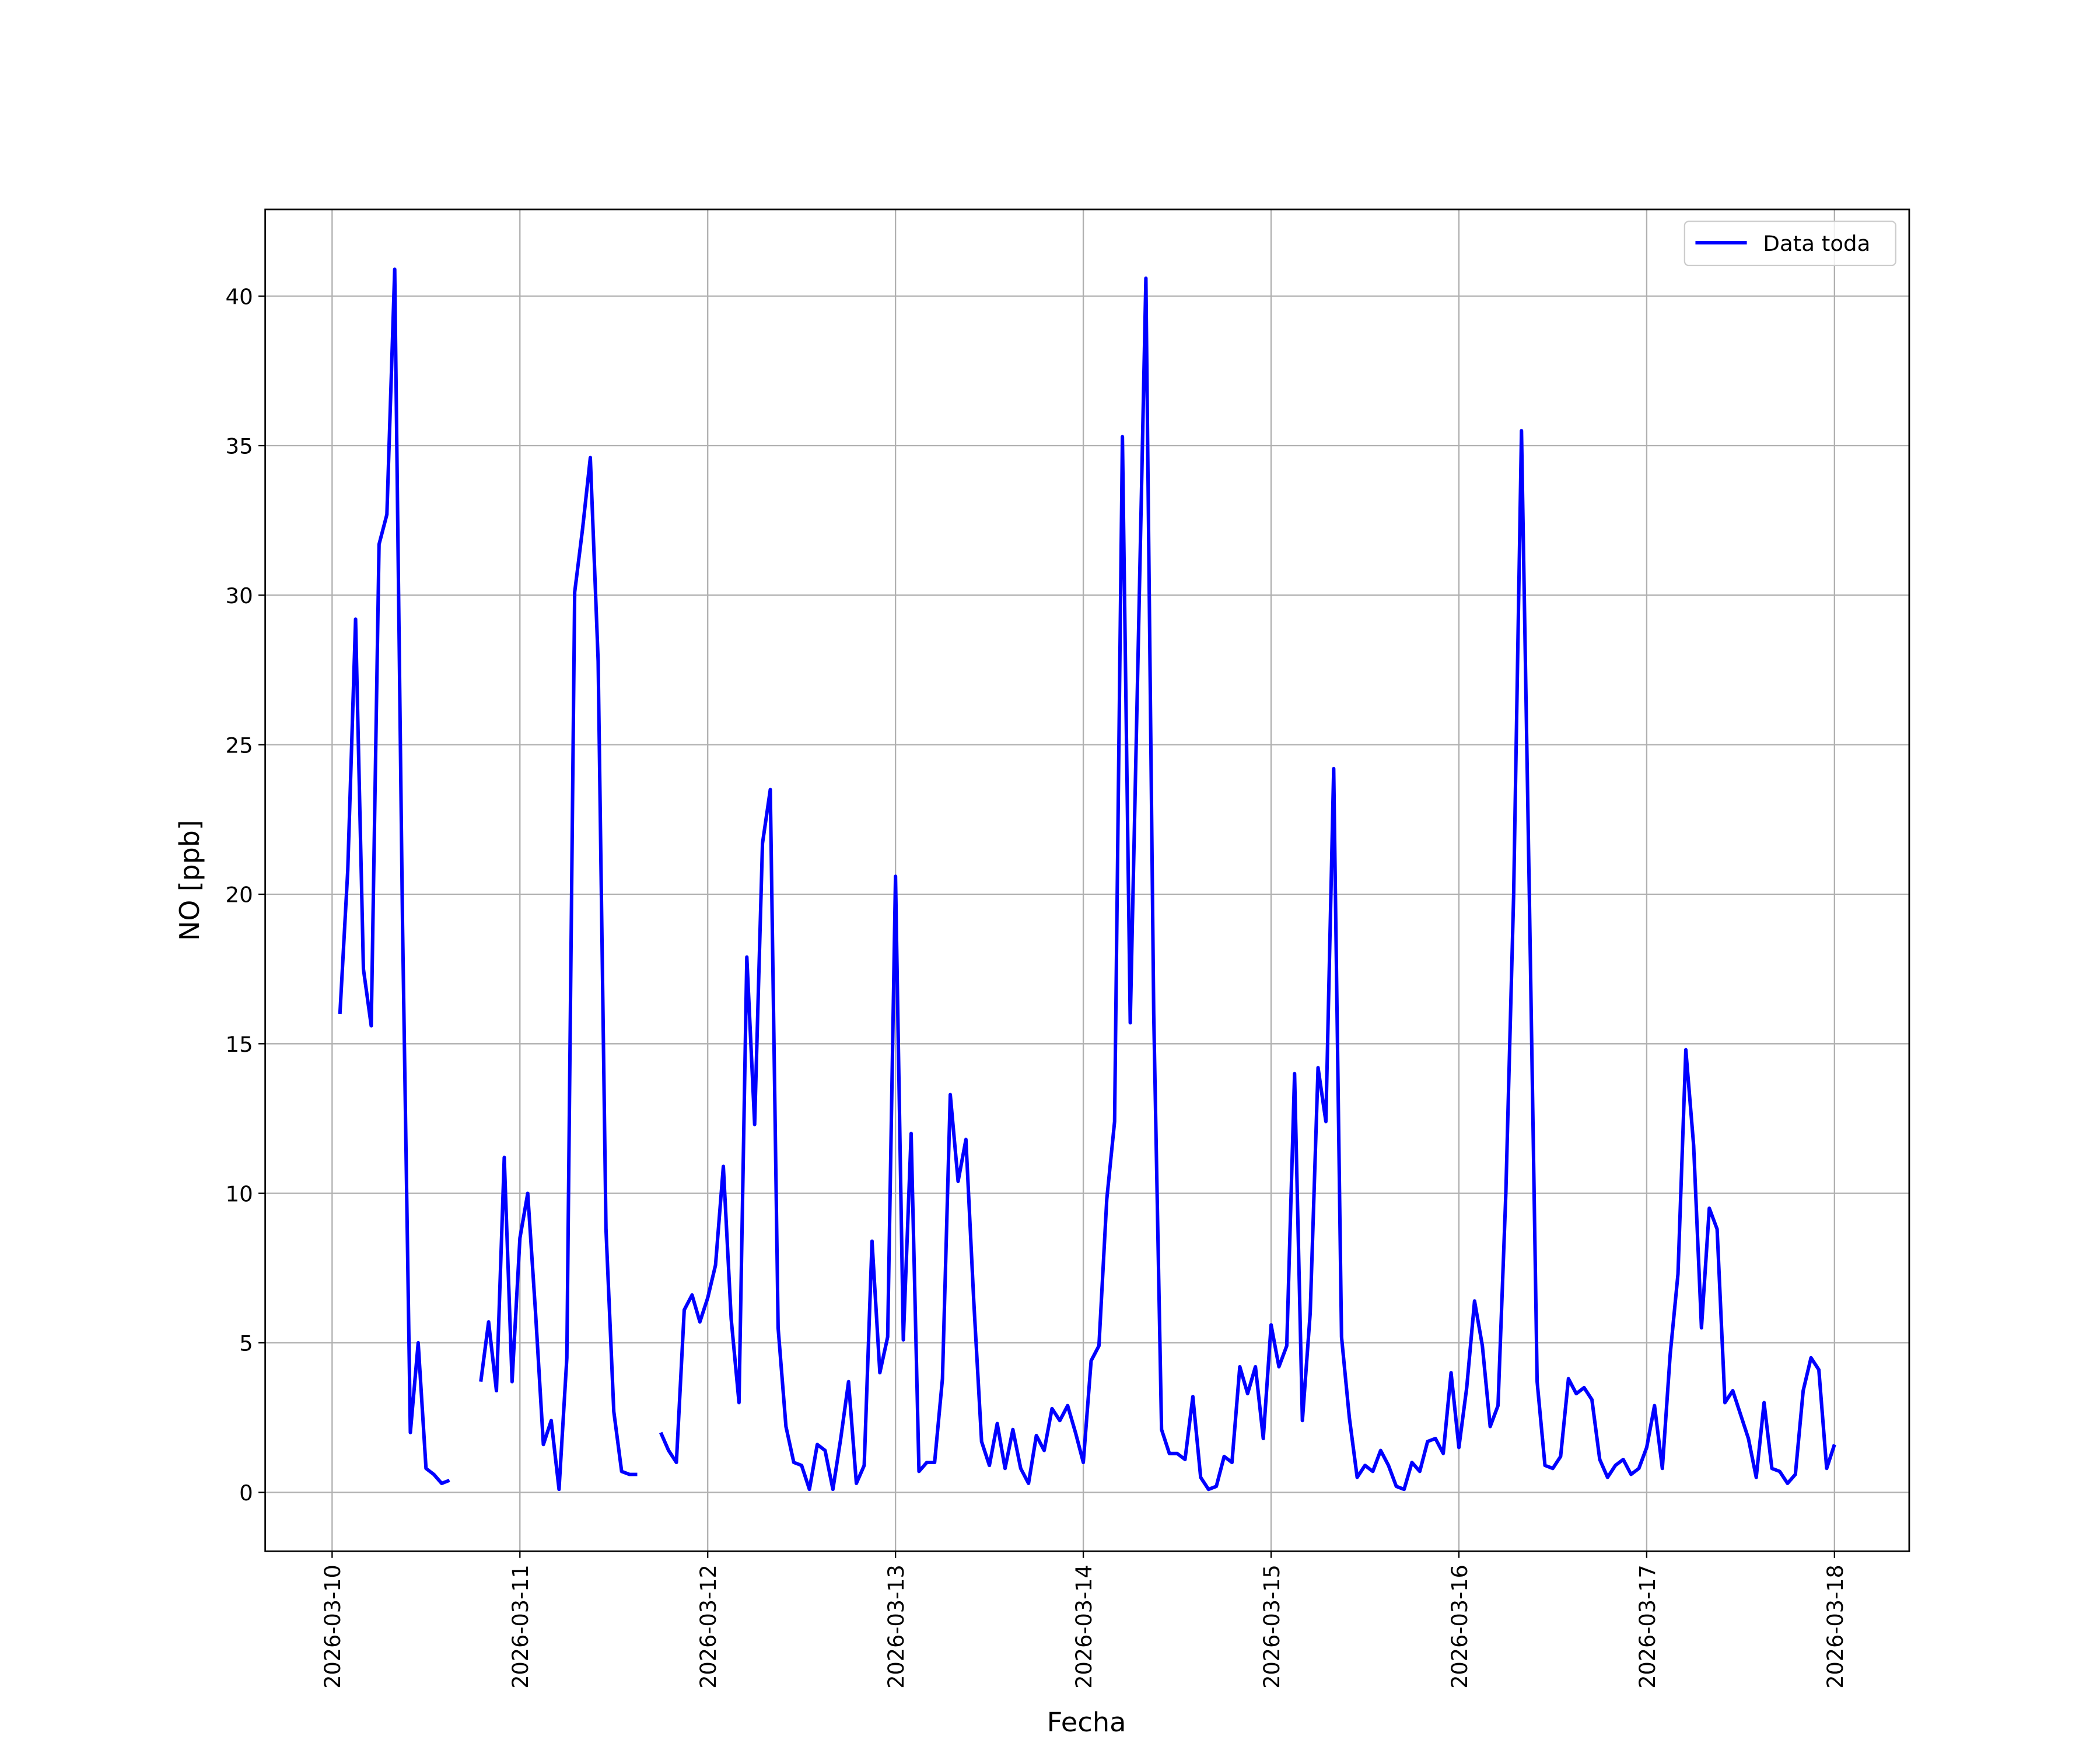  I want to click on x-tick-label: 2026-03-14, so click(1084, 1626).